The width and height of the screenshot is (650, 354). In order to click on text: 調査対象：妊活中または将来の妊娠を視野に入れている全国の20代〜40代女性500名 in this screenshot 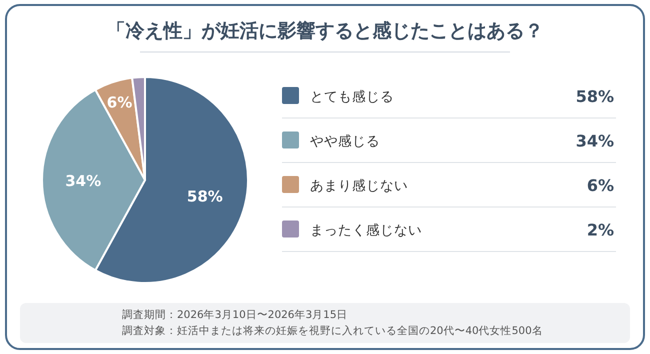, I will do `click(332, 330)`.